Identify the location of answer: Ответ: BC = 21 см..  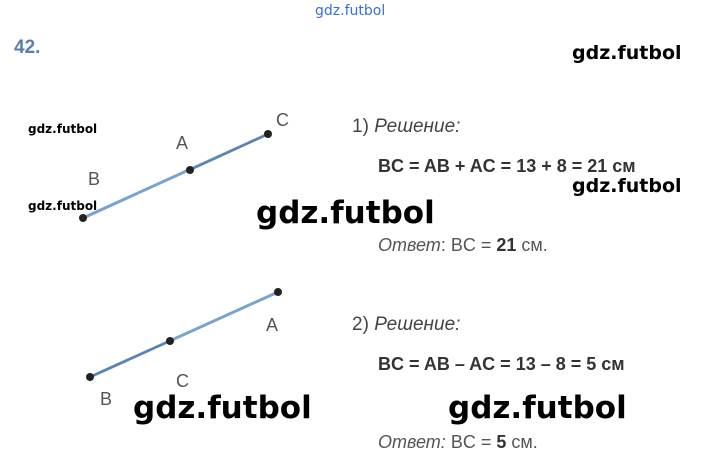
(463, 245).